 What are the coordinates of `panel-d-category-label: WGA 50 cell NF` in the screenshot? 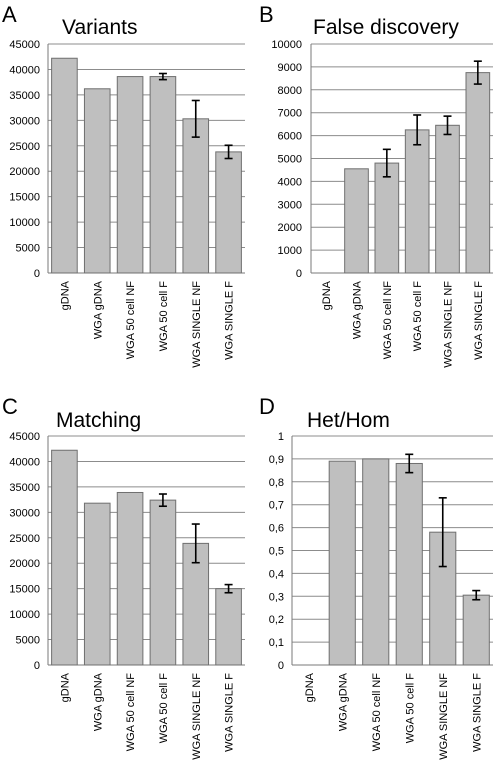 It's located at (377, 712).